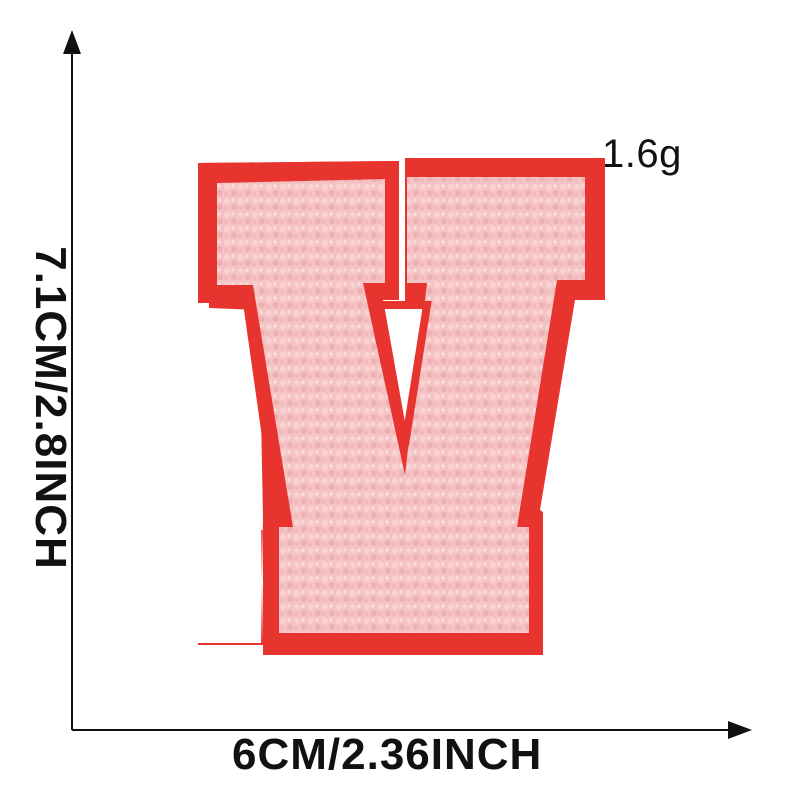  I want to click on width-dimension-label: 6CM/2.36INCH, so click(387, 754).